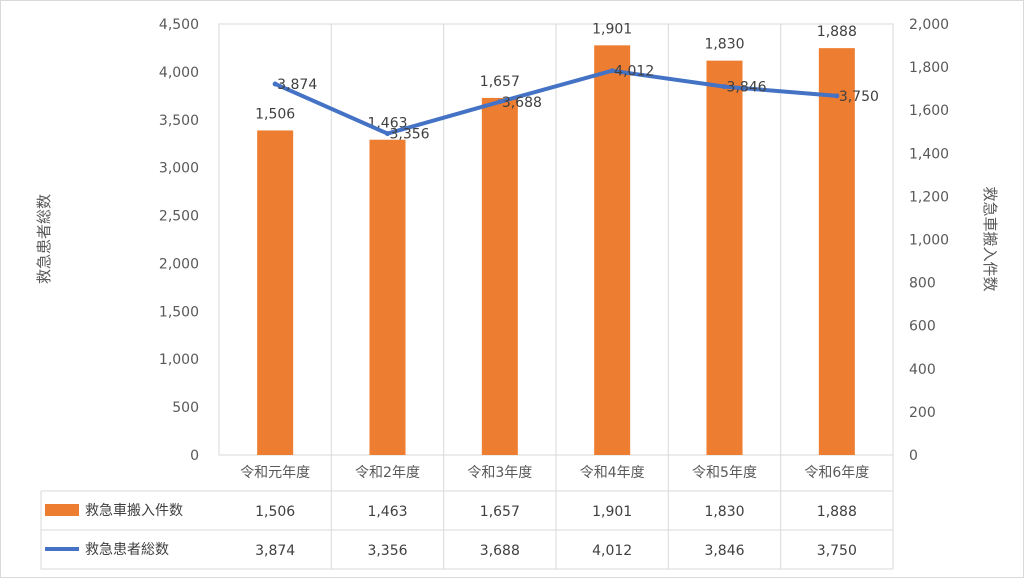 The width and height of the screenshot is (1024, 581). Describe the element at coordinates (44, 239) in the screenshot. I see `left-axis-title: 救急患者総数` at that location.